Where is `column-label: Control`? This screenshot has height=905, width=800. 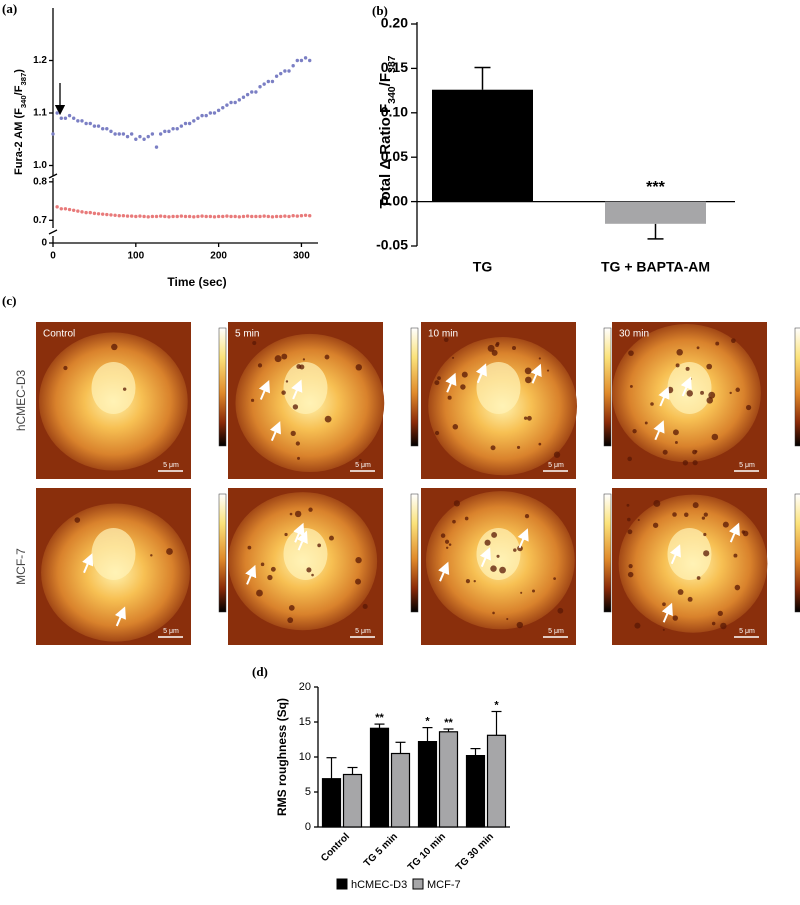
column-label: Control is located at coordinates (59, 334).